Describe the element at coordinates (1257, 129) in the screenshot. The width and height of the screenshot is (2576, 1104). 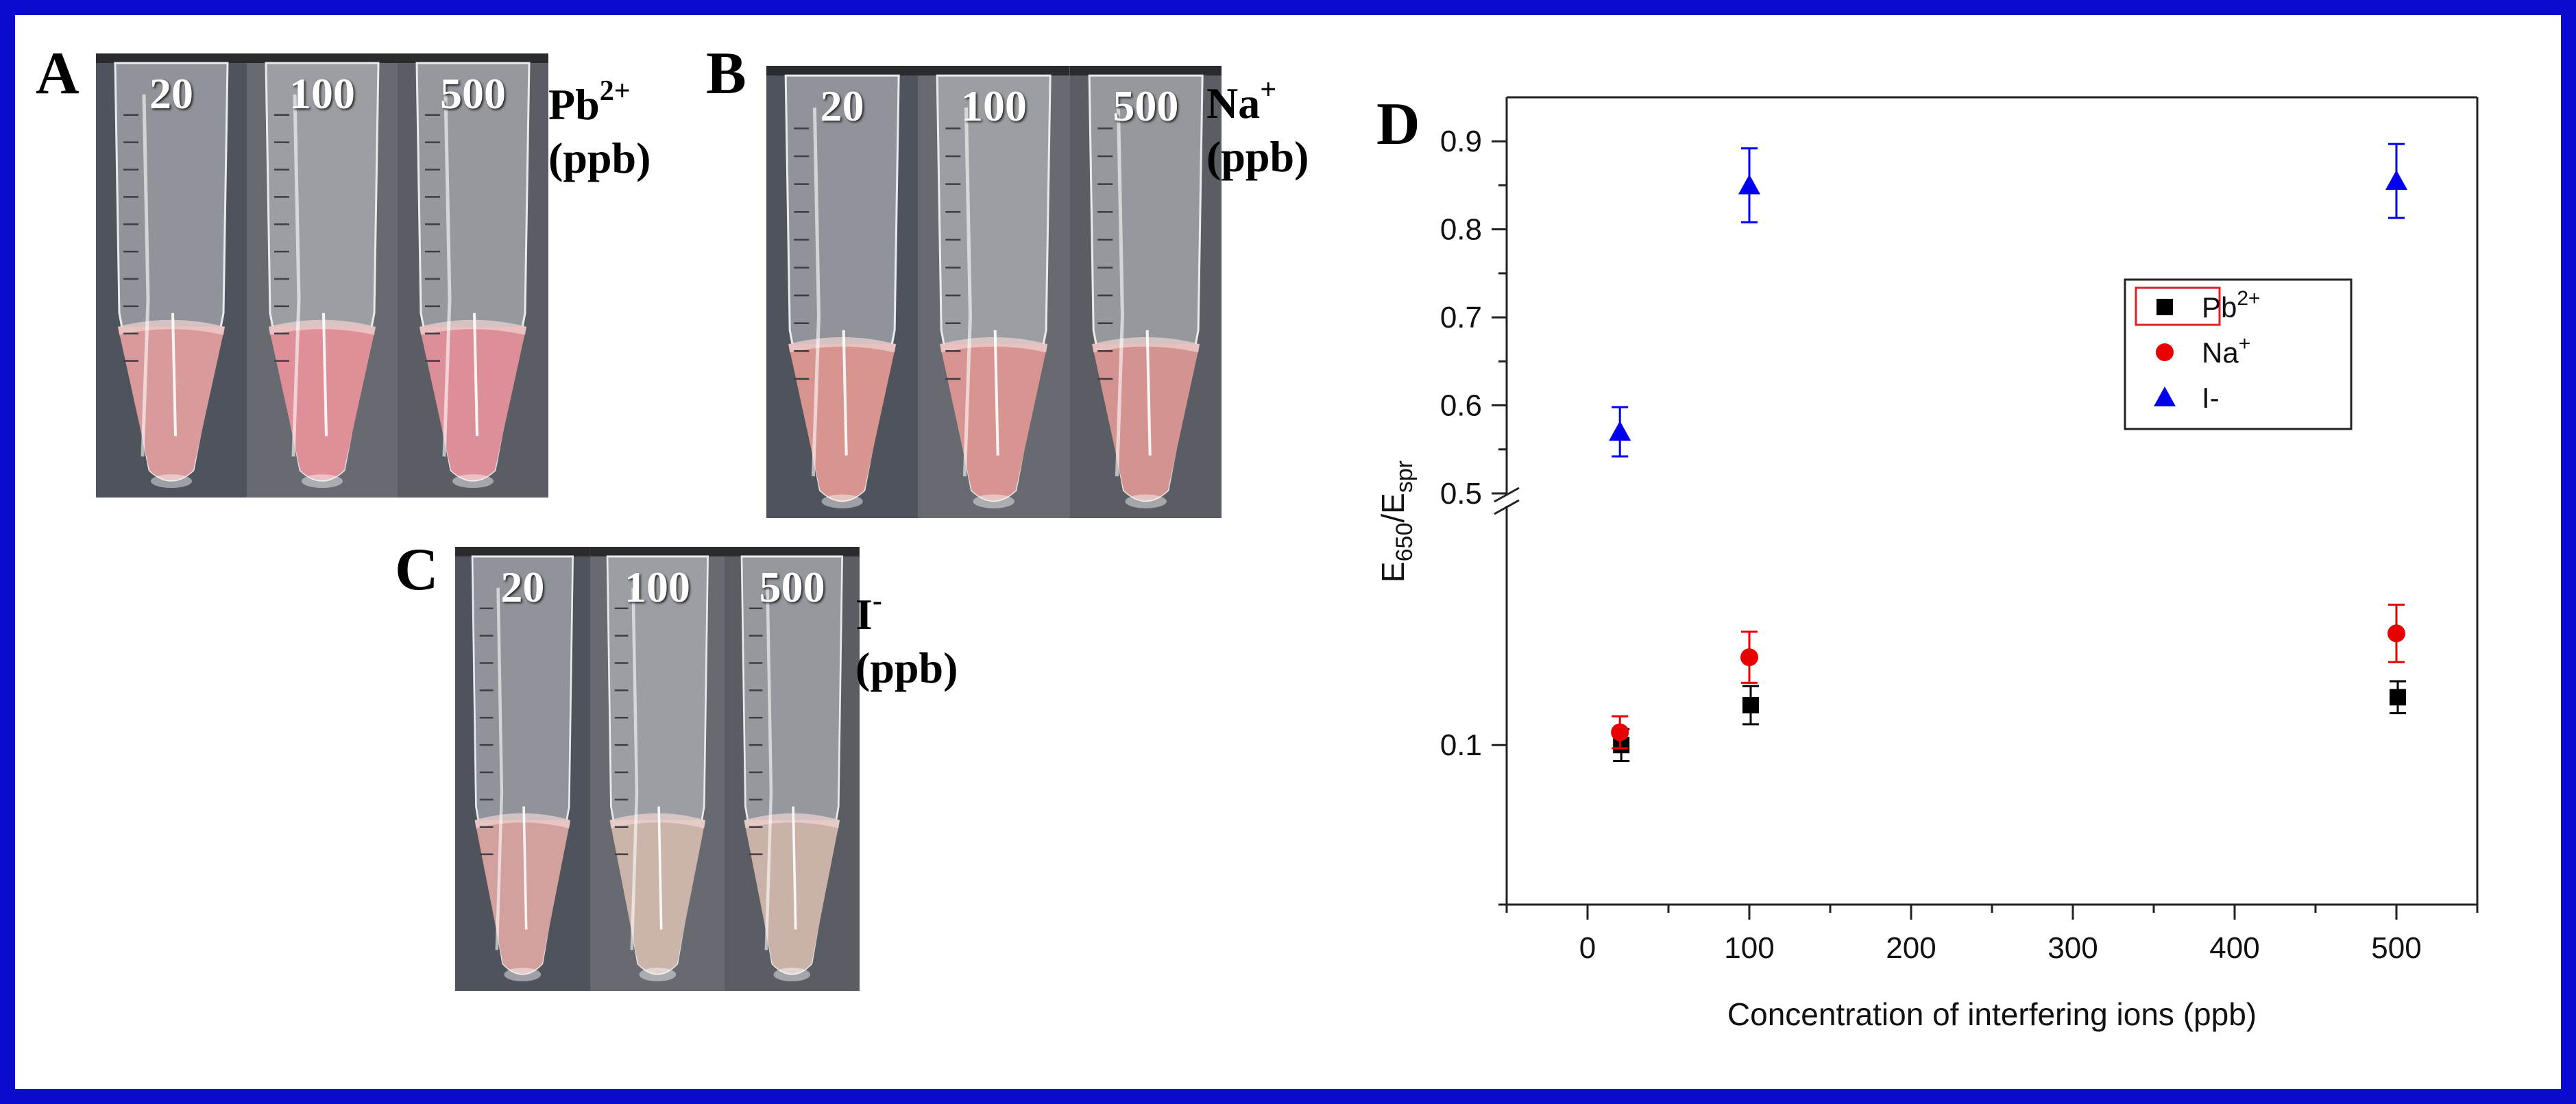
I see `ion-label-b: Na+ (ppb)` at that location.